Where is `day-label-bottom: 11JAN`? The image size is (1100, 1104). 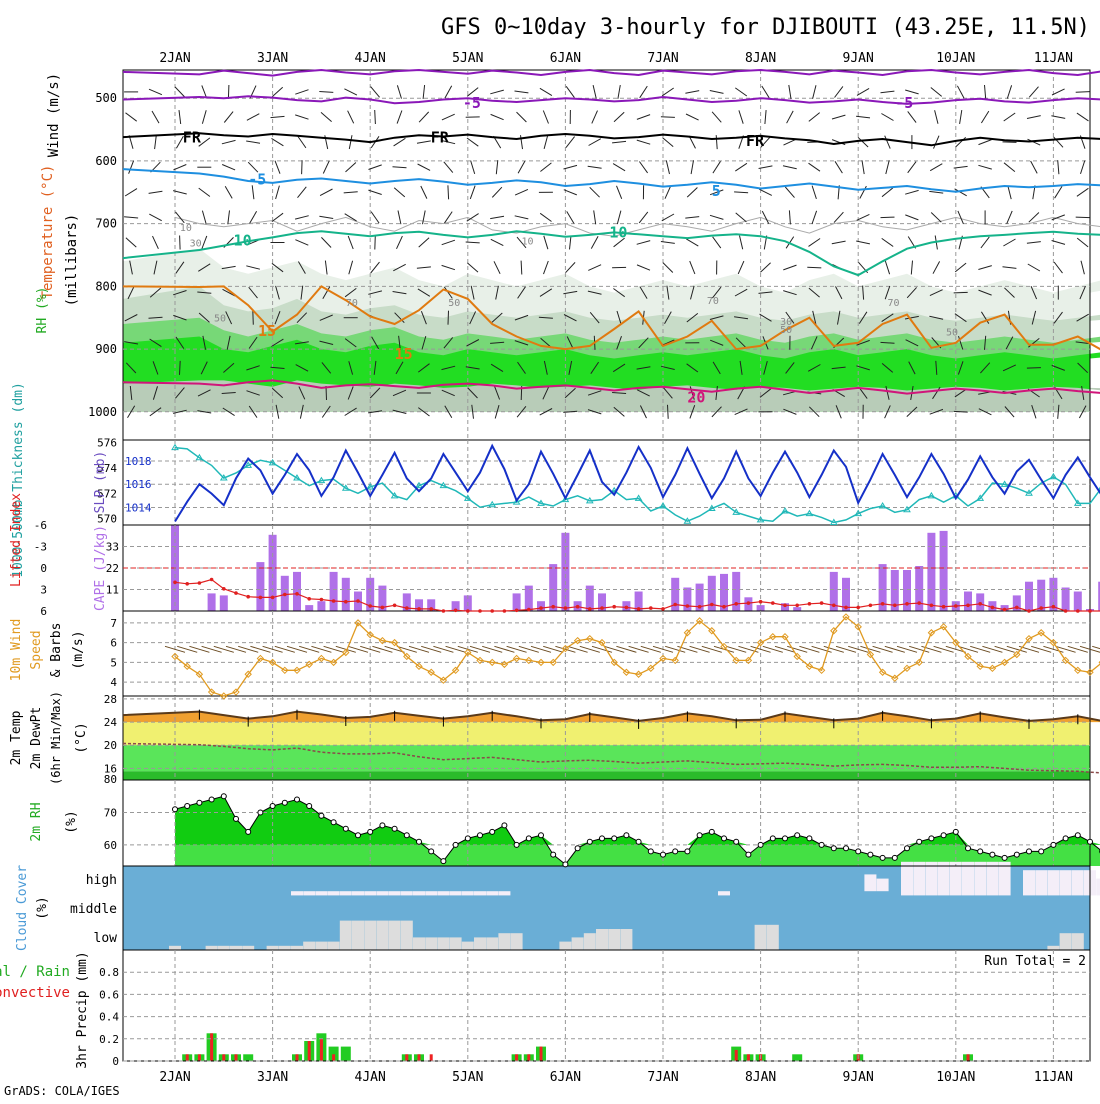 day-label-bottom: 11JAN is located at coordinates (1053, 1077).